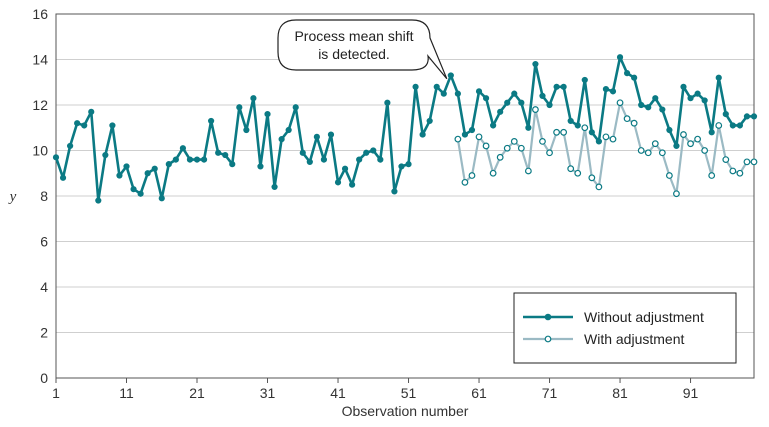  I want to click on legend-box, so click(625, 328).